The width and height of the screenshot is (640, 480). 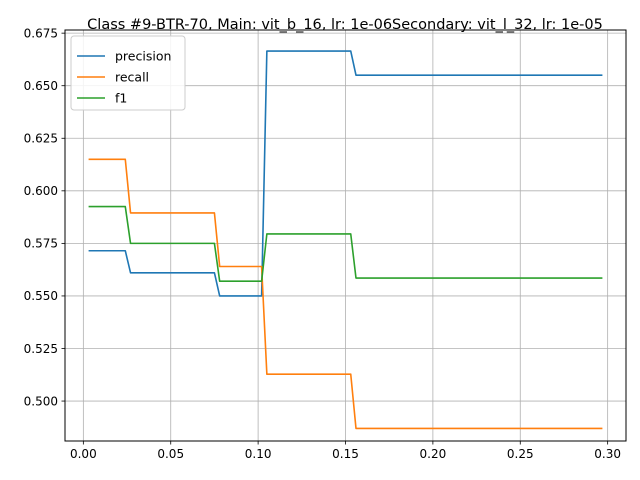 I want to click on series-line-f1, so click(x=345, y=244).